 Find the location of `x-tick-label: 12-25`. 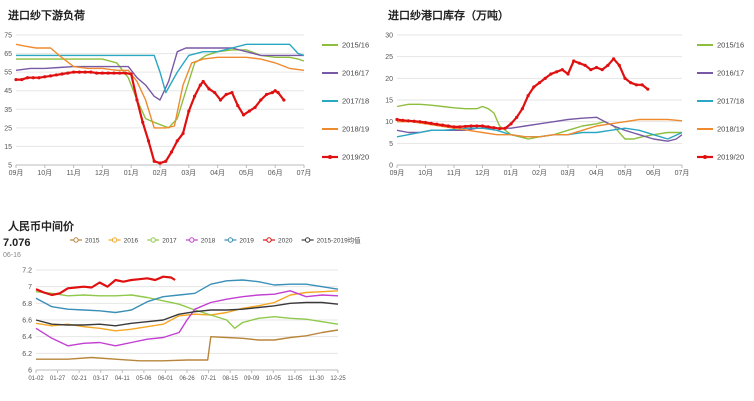

x-tick-label: 12-25 is located at coordinates (338, 379).